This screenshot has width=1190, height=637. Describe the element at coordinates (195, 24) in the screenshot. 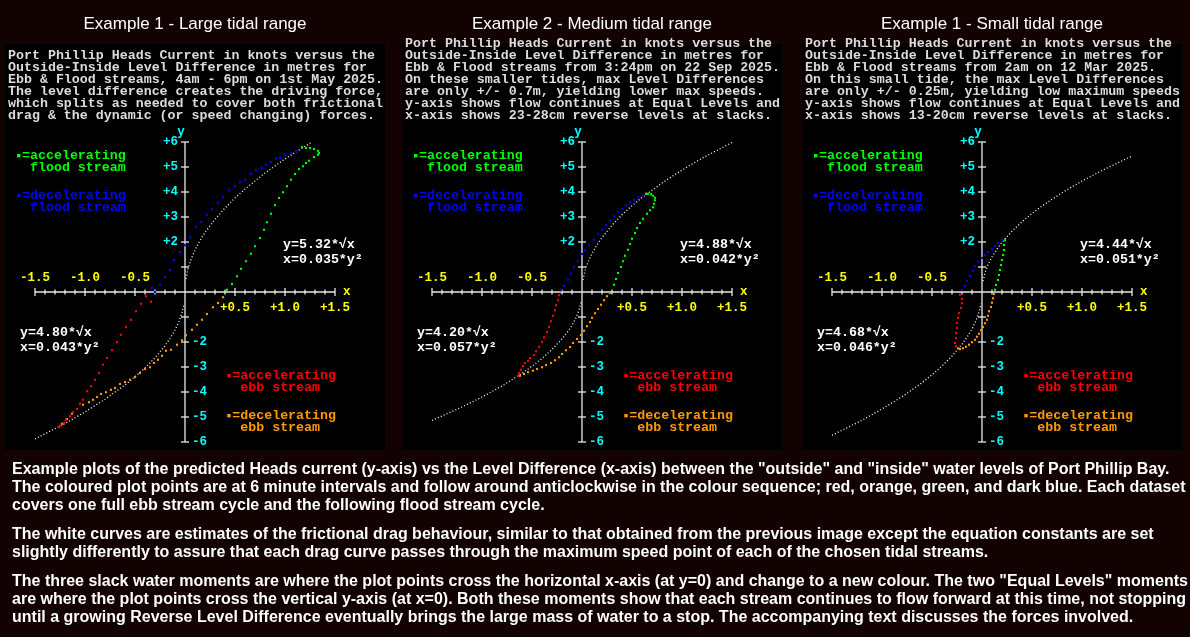

I see `chart-title: Example 1 - Large tidal range` at that location.